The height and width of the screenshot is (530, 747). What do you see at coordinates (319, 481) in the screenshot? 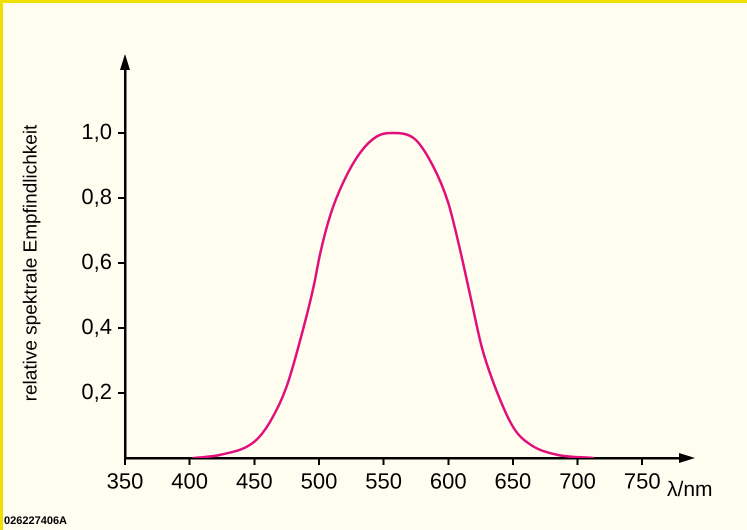
I see `x-tick-label: 500` at bounding box center [319, 481].